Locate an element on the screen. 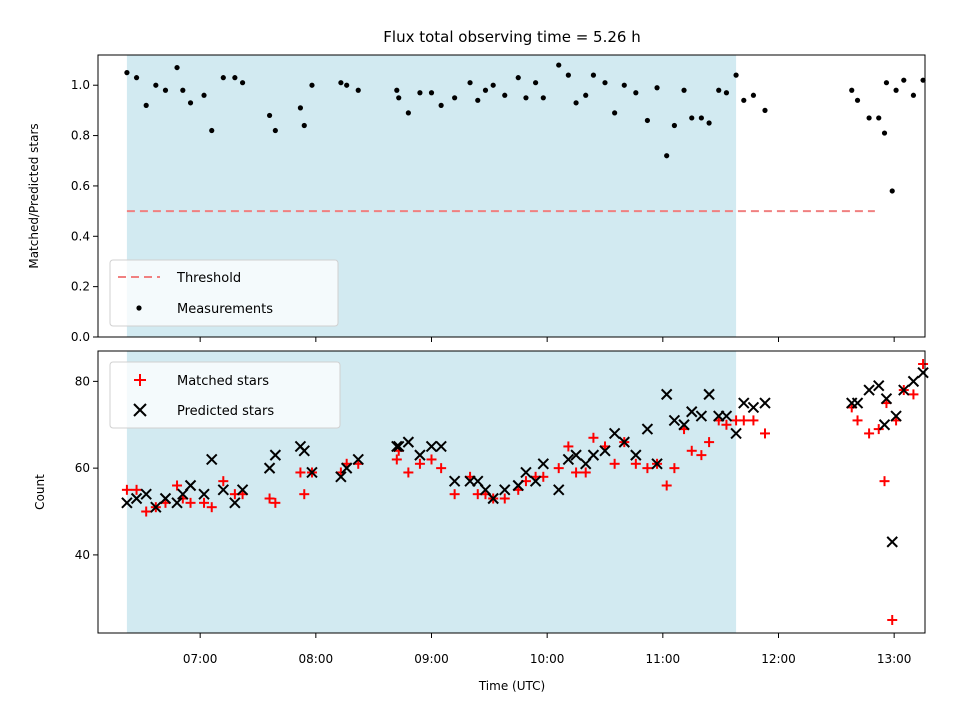 The height and width of the screenshot is (724, 960). top-y-axis-label: Matched/Predicted stars is located at coordinates (34, 195).